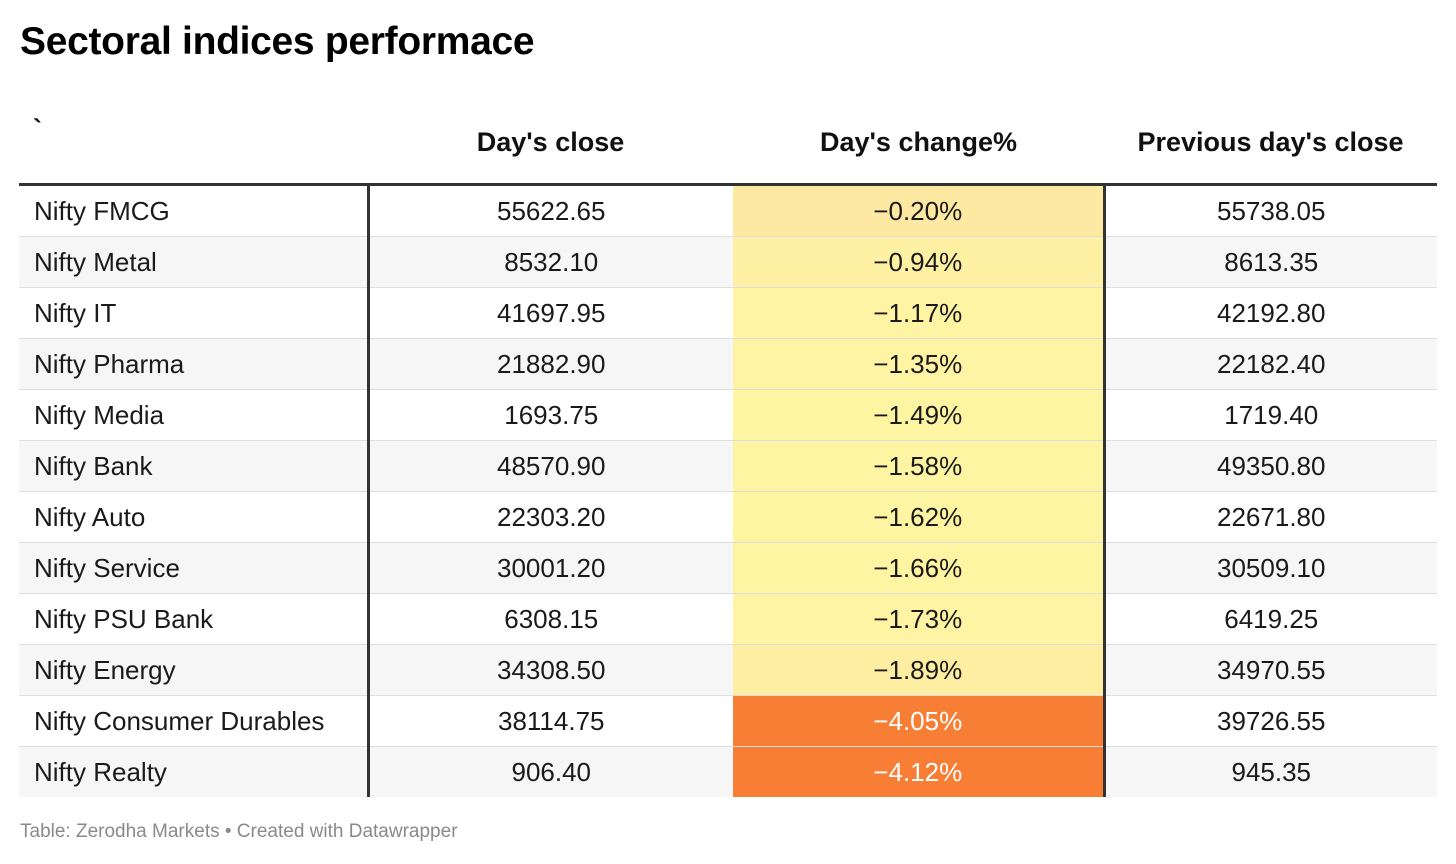  I want to click on table-row: Nifty Bank 48570.90 −1.58% 49350.80, so click(728, 466).